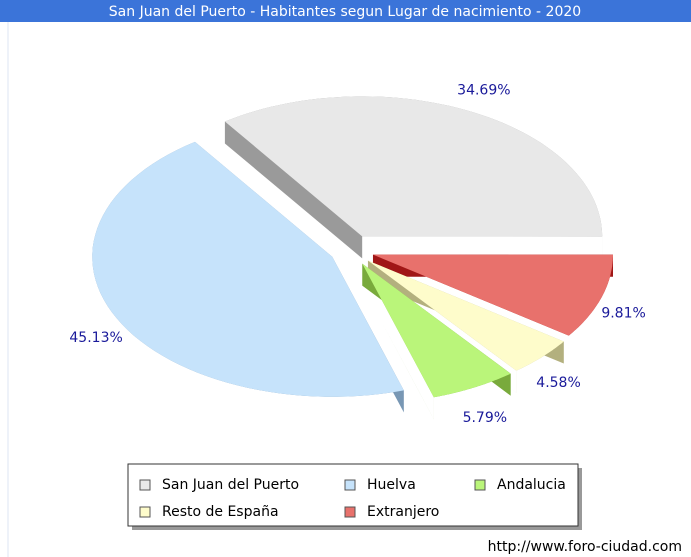  Describe the element at coordinates (95, 338) in the screenshot. I see `data-label: 45.13%` at that location.